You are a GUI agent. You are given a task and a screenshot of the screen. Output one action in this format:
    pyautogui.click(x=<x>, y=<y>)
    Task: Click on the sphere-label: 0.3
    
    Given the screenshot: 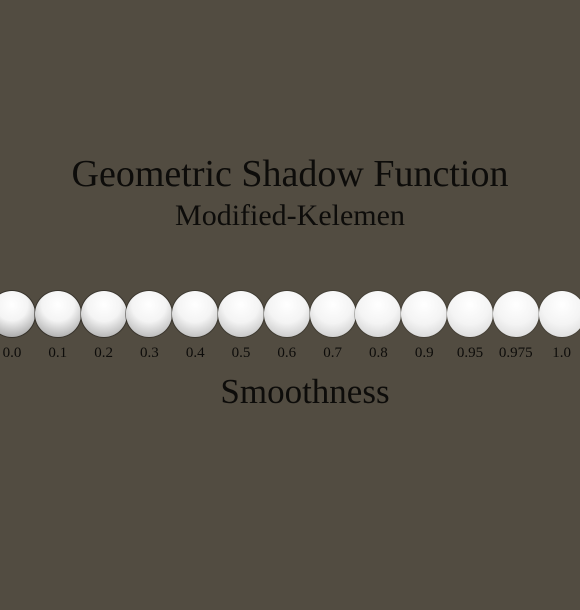 What is the action you would take?
    pyautogui.click(x=149, y=353)
    